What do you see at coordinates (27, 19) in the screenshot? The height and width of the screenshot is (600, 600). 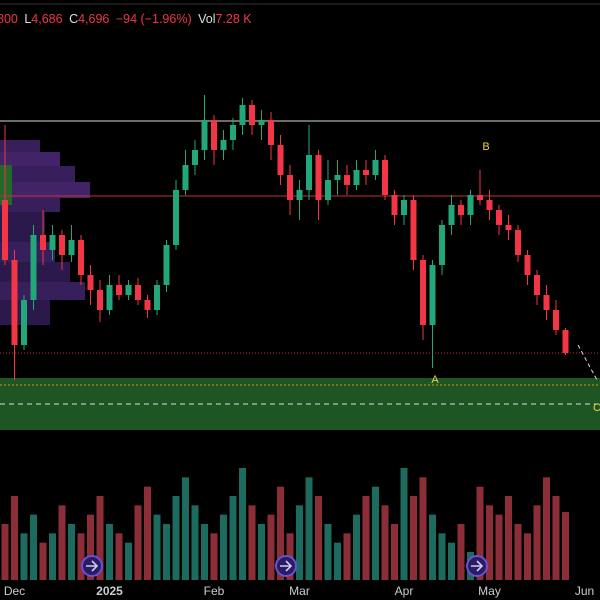 I see `header-label: L` at bounding box center [27, 19].